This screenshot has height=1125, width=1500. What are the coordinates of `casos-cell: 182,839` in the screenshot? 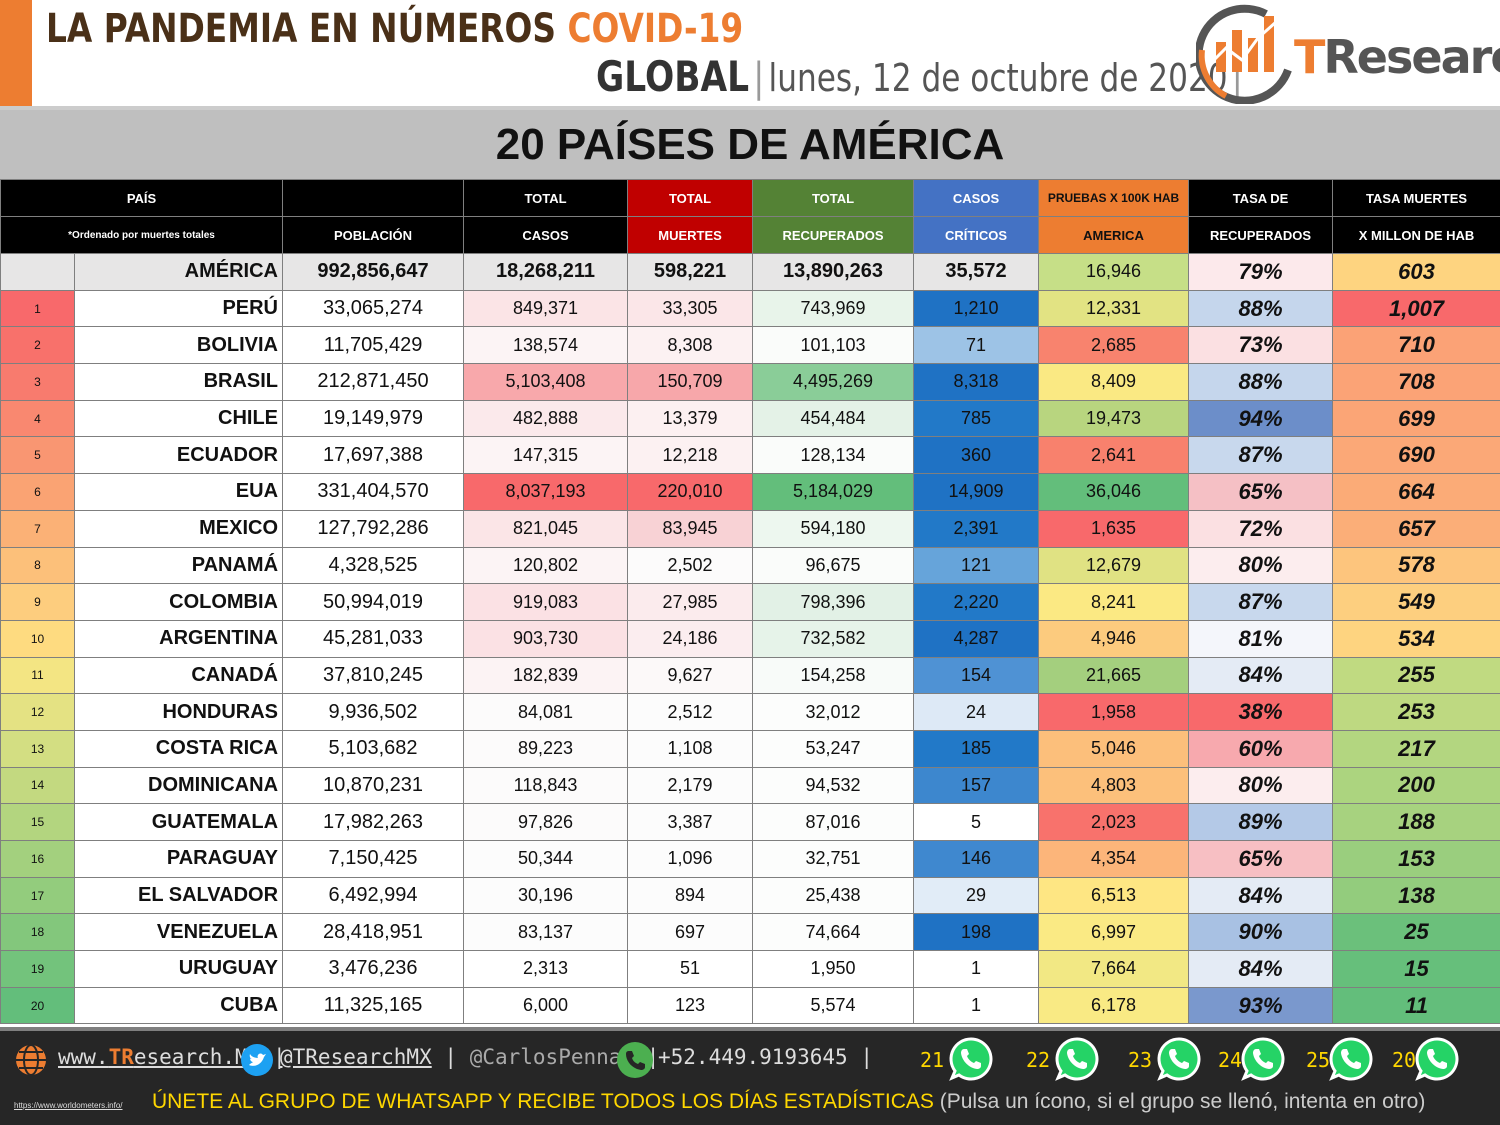 It's located at (546, 675).